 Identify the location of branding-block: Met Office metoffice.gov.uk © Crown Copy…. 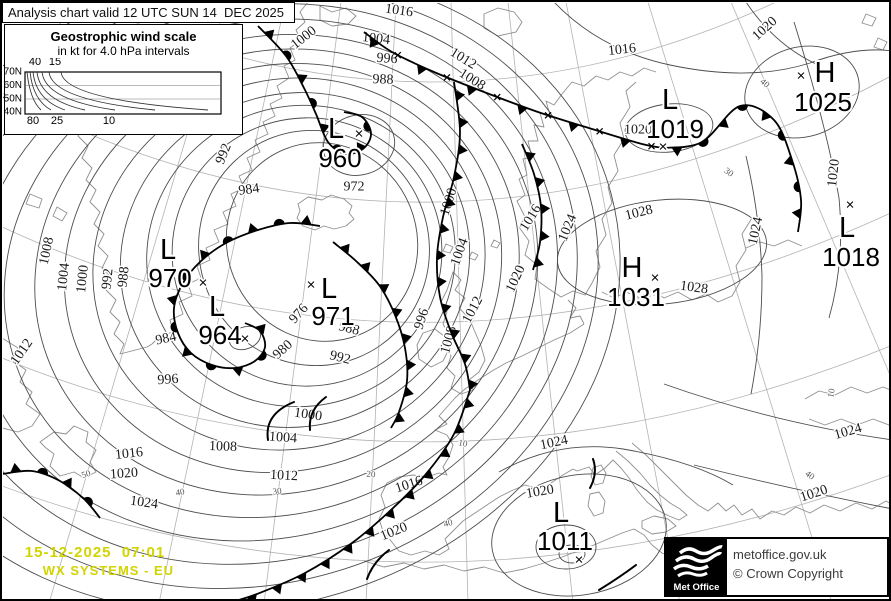
(776, 567).